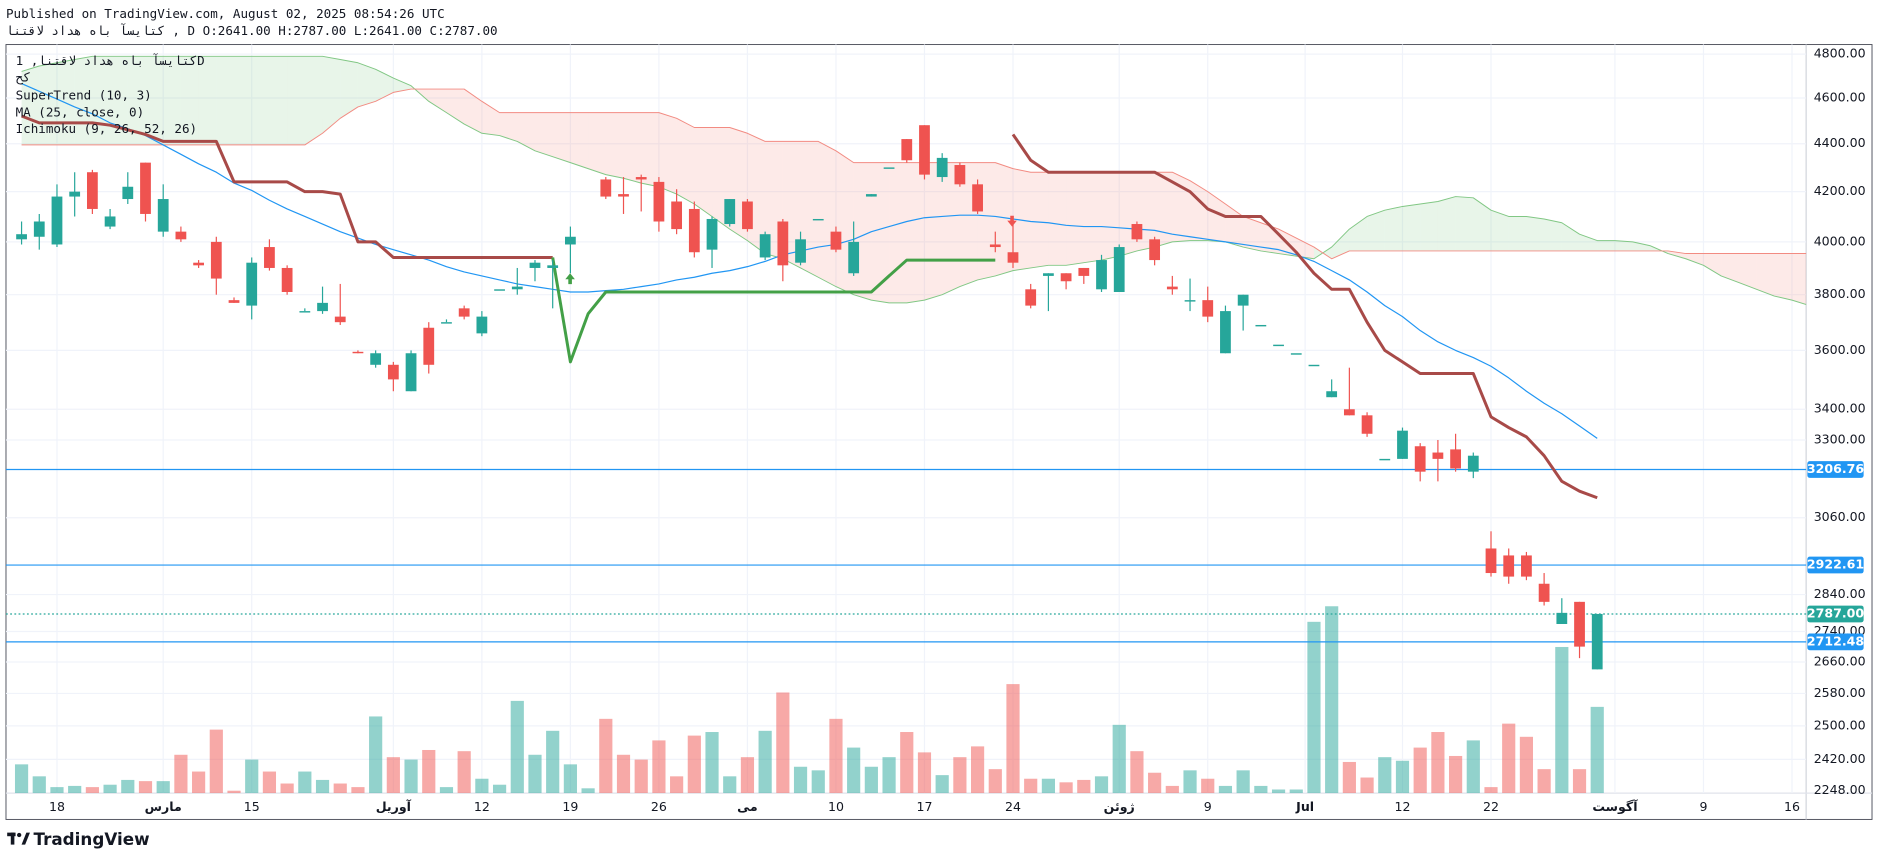 This screenshot has height=858, width=1878. I want to click on supertrend-down, so click(1304, 316).